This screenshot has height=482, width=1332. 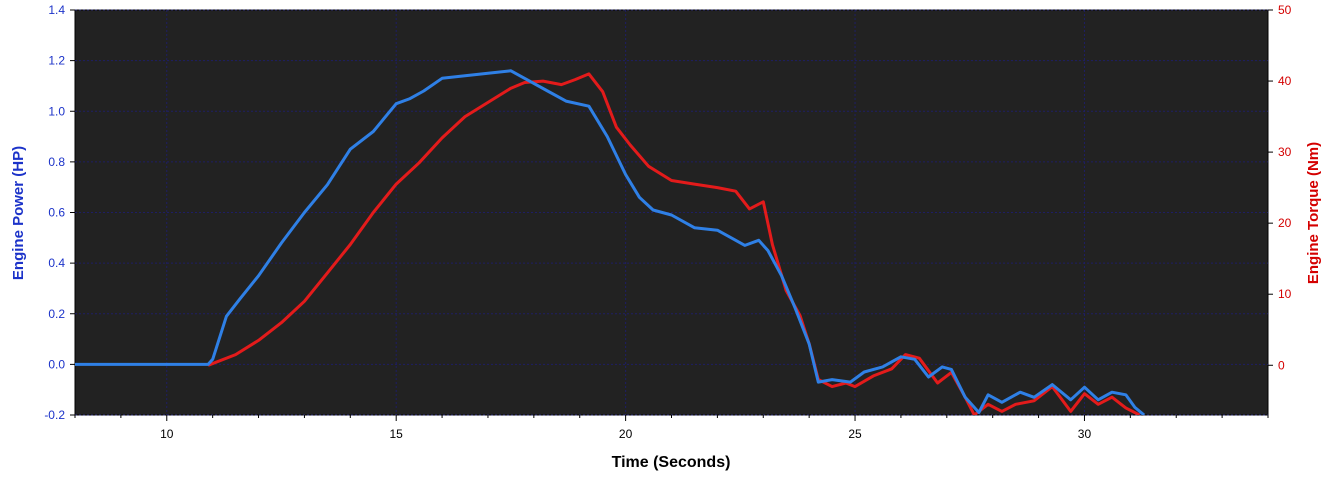 I want to click on y-axis-left: -0.2 0.0 0.2 0.4 0.6 0.8 1.0 1.2 1.4, so click(x=59, y=212).